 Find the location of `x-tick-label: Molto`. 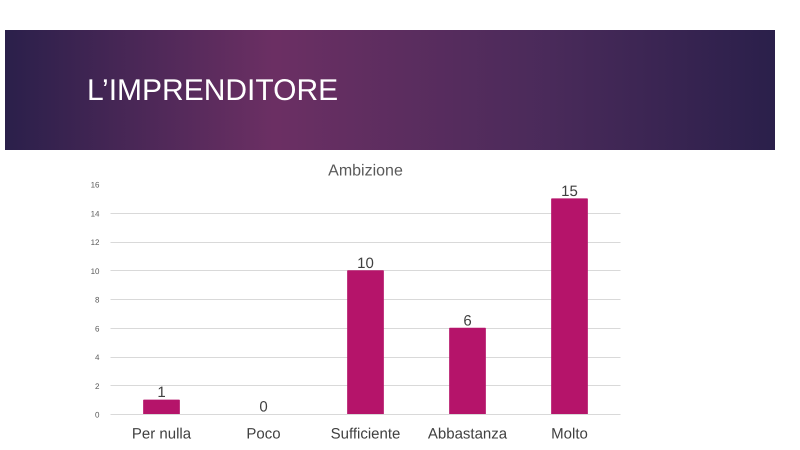

x-tick-label: Molto is located at coordinates (569, 434).